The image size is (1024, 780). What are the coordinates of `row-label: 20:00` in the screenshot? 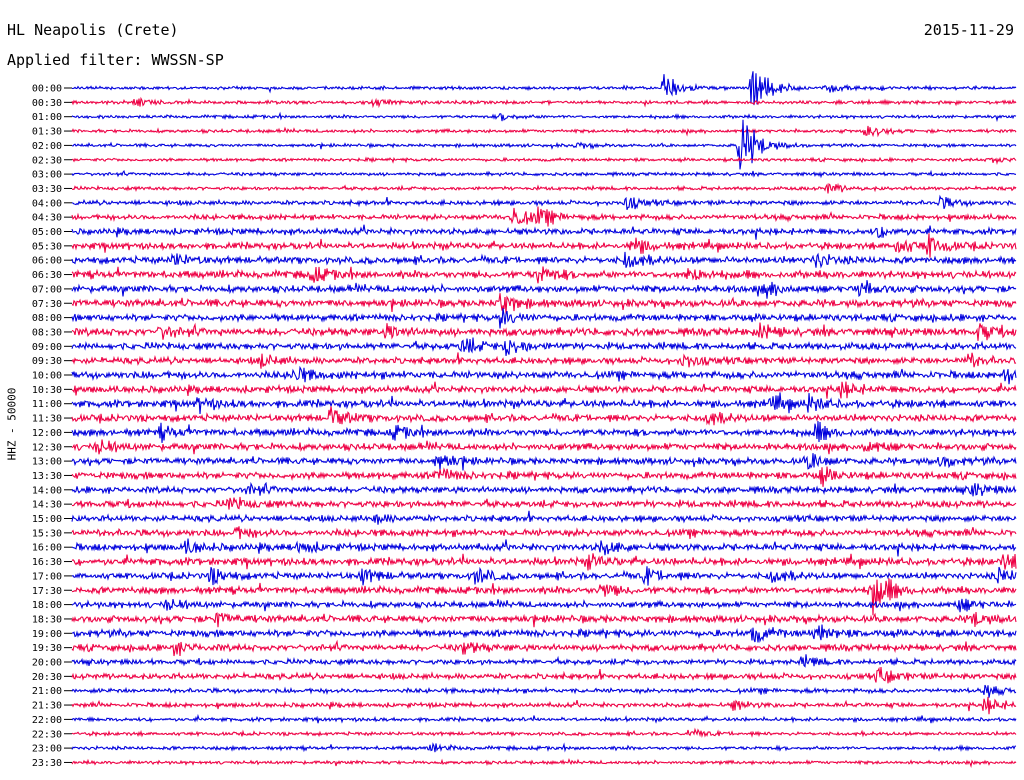 It's located at (47, 663).